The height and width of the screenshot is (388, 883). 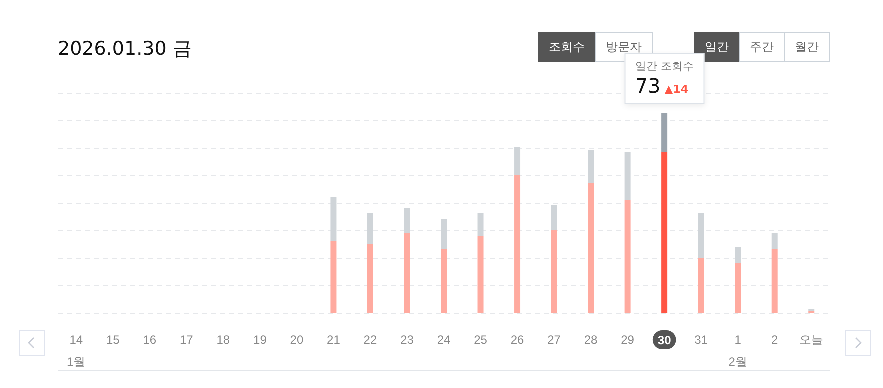 What do you see at coordinates (676, 89) in the screenshot?
I see `text: ▲14` at bounding box center [676, 89].